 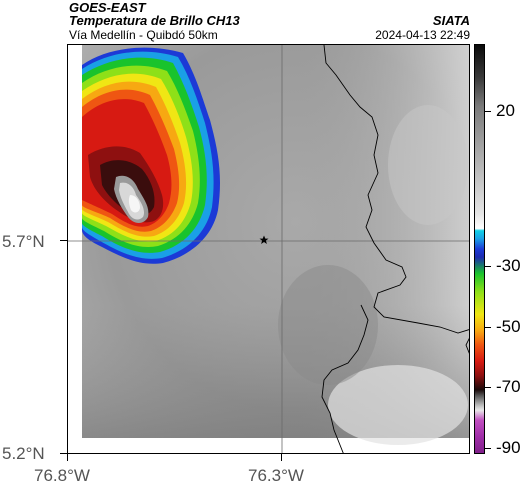 I want to click on lon-label: 76.3°W, so click(x=276, y=475).